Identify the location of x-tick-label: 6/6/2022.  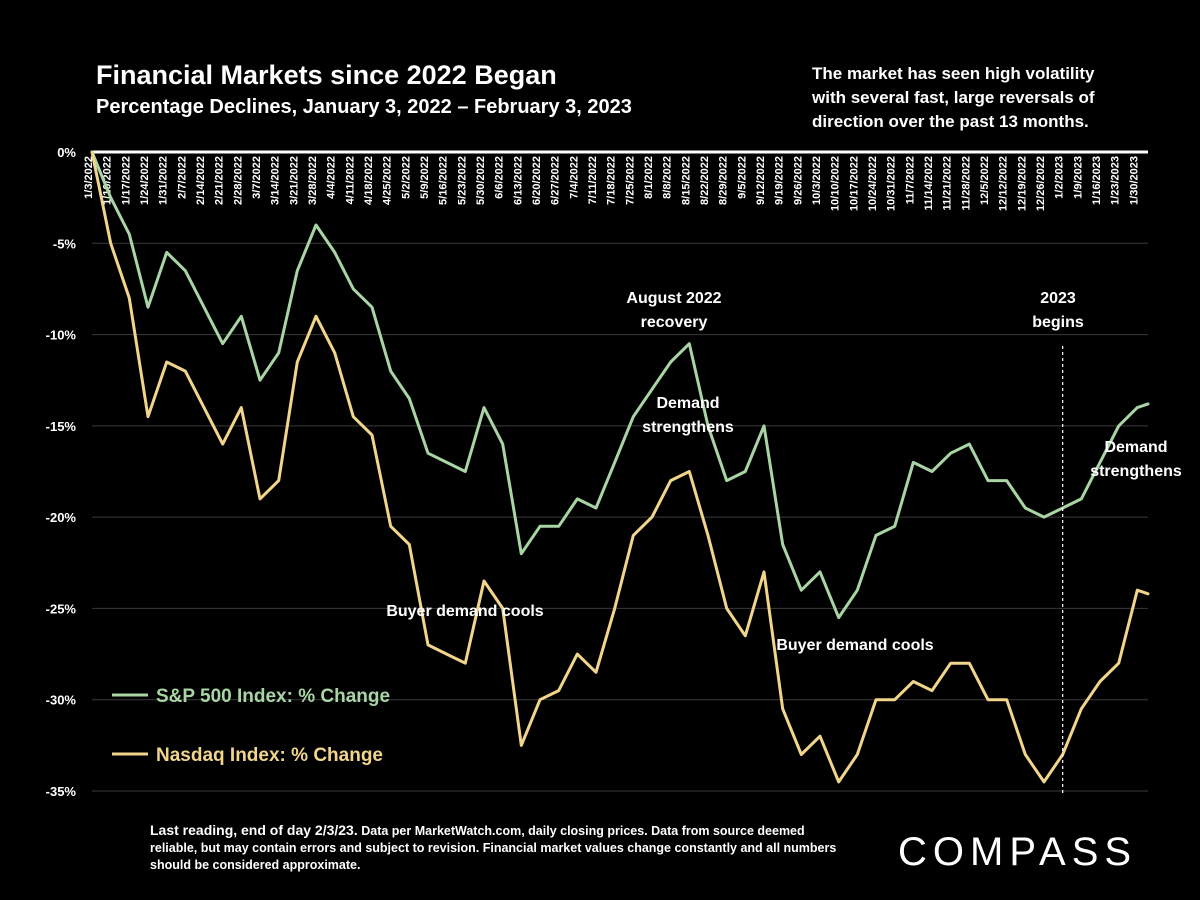
(500, 177).